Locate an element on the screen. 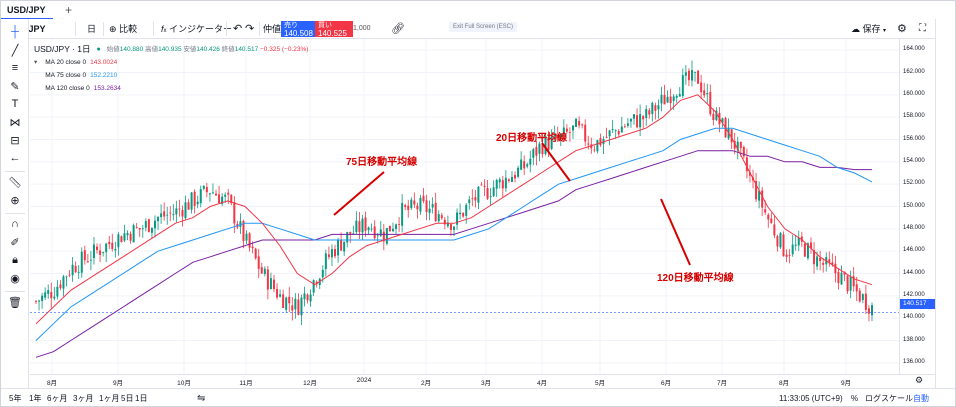  sell-label: 売り is located at coordinates (291, 25).